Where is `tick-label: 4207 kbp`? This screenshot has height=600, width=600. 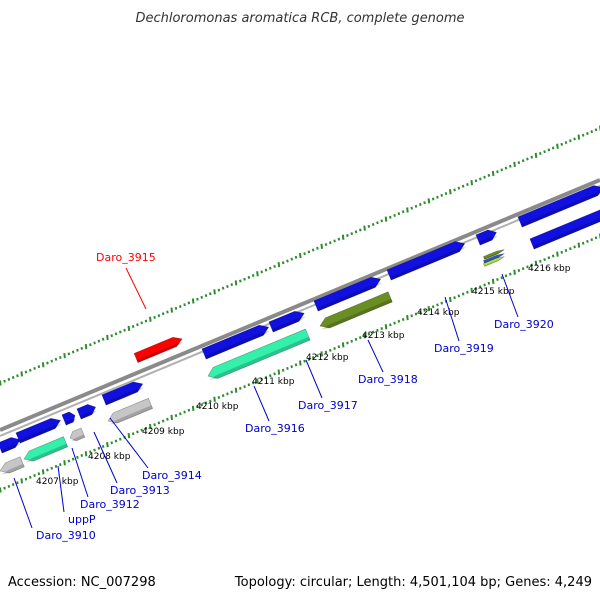 tick-label: 4207 kbp is located at coordinates (57, 482).